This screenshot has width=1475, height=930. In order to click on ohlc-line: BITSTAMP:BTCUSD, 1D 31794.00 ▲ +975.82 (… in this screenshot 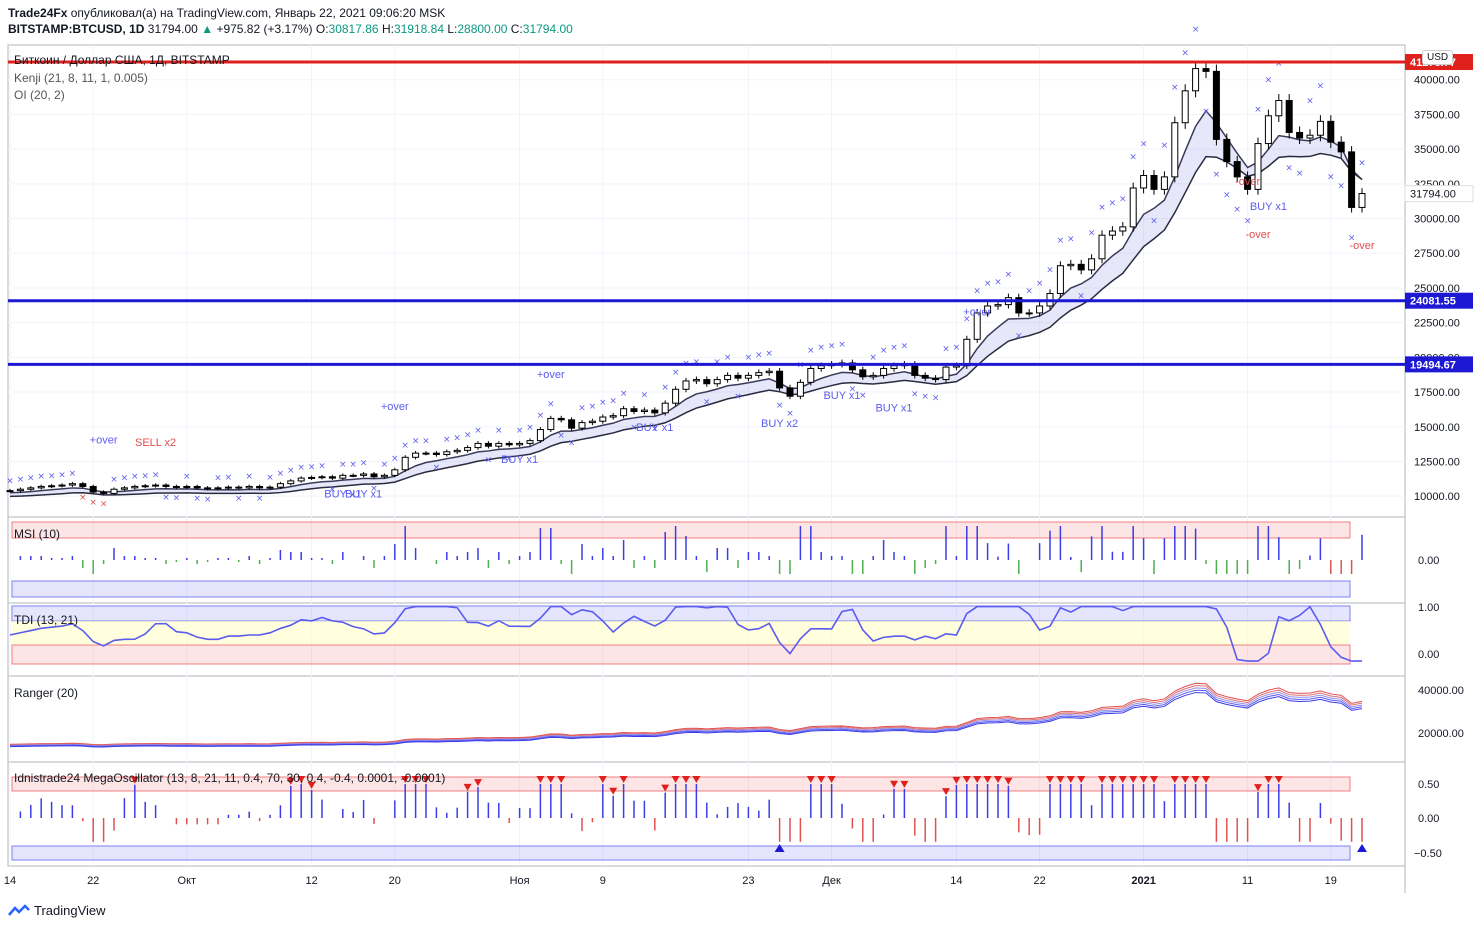, I will do `click(290, 29)`.